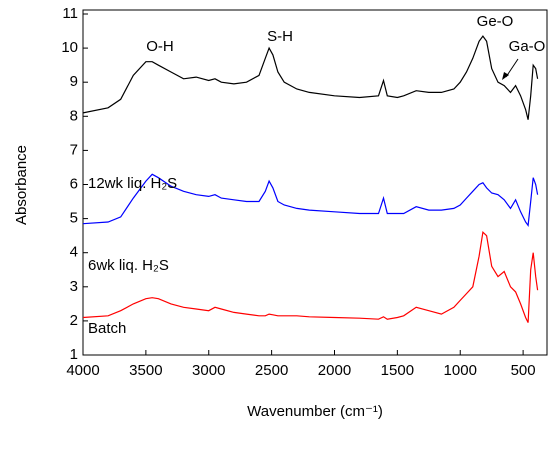 The height and width of the screenshot is (455, 557). Describe the element at coordinates (310, 200) in the screenshot. I see `series-line` at that location.